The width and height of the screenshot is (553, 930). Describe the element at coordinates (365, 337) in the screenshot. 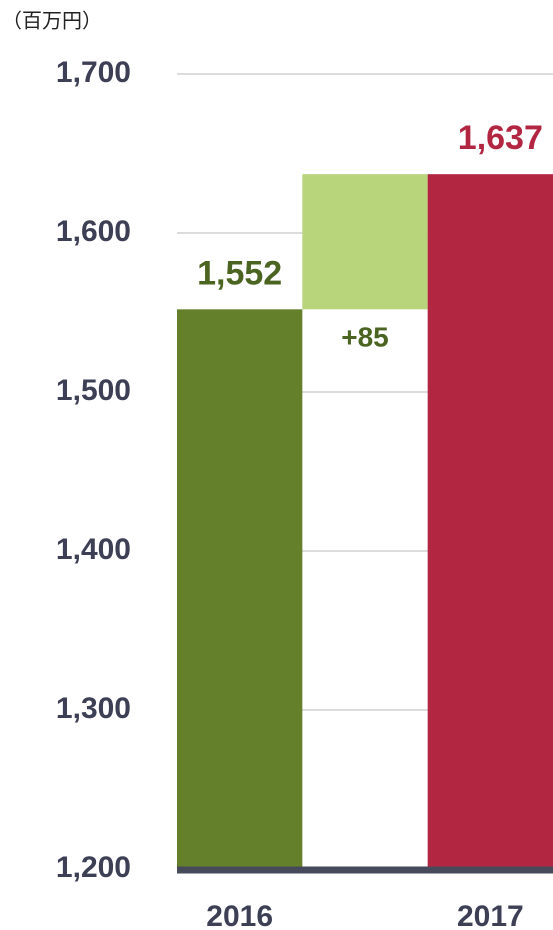

I see `value-label: +85` at that location.